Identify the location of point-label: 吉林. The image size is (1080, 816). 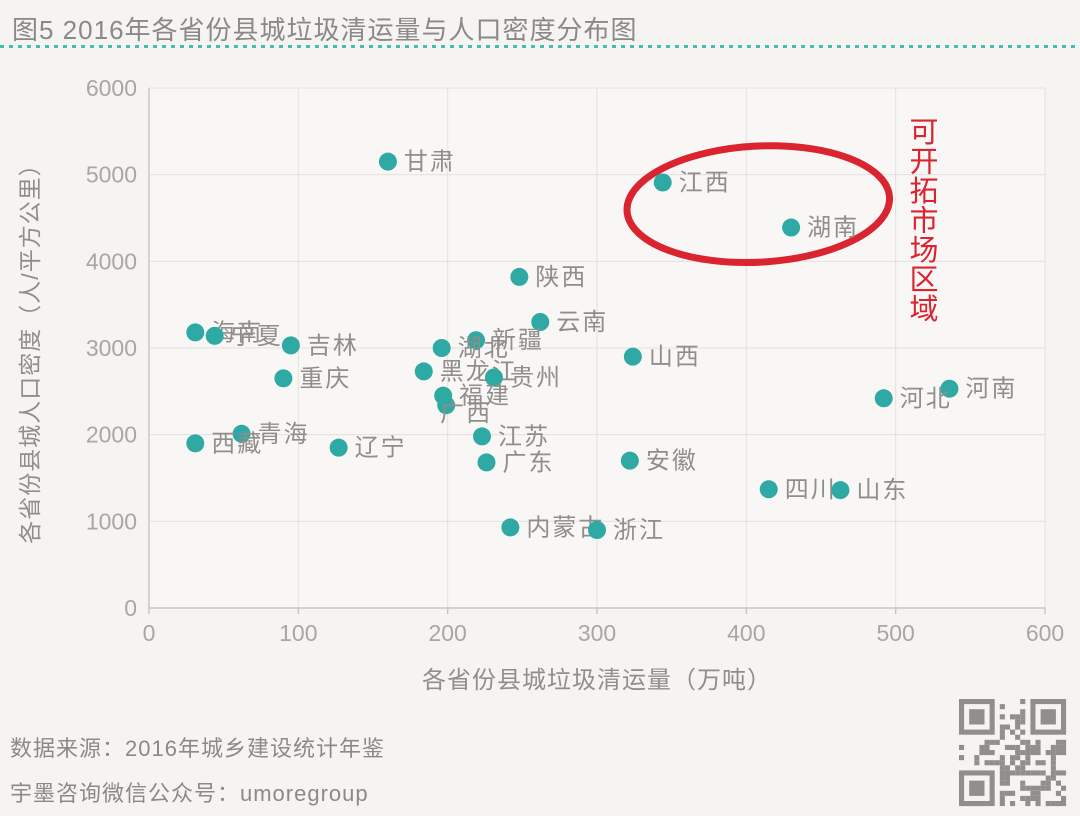
(333, 345).